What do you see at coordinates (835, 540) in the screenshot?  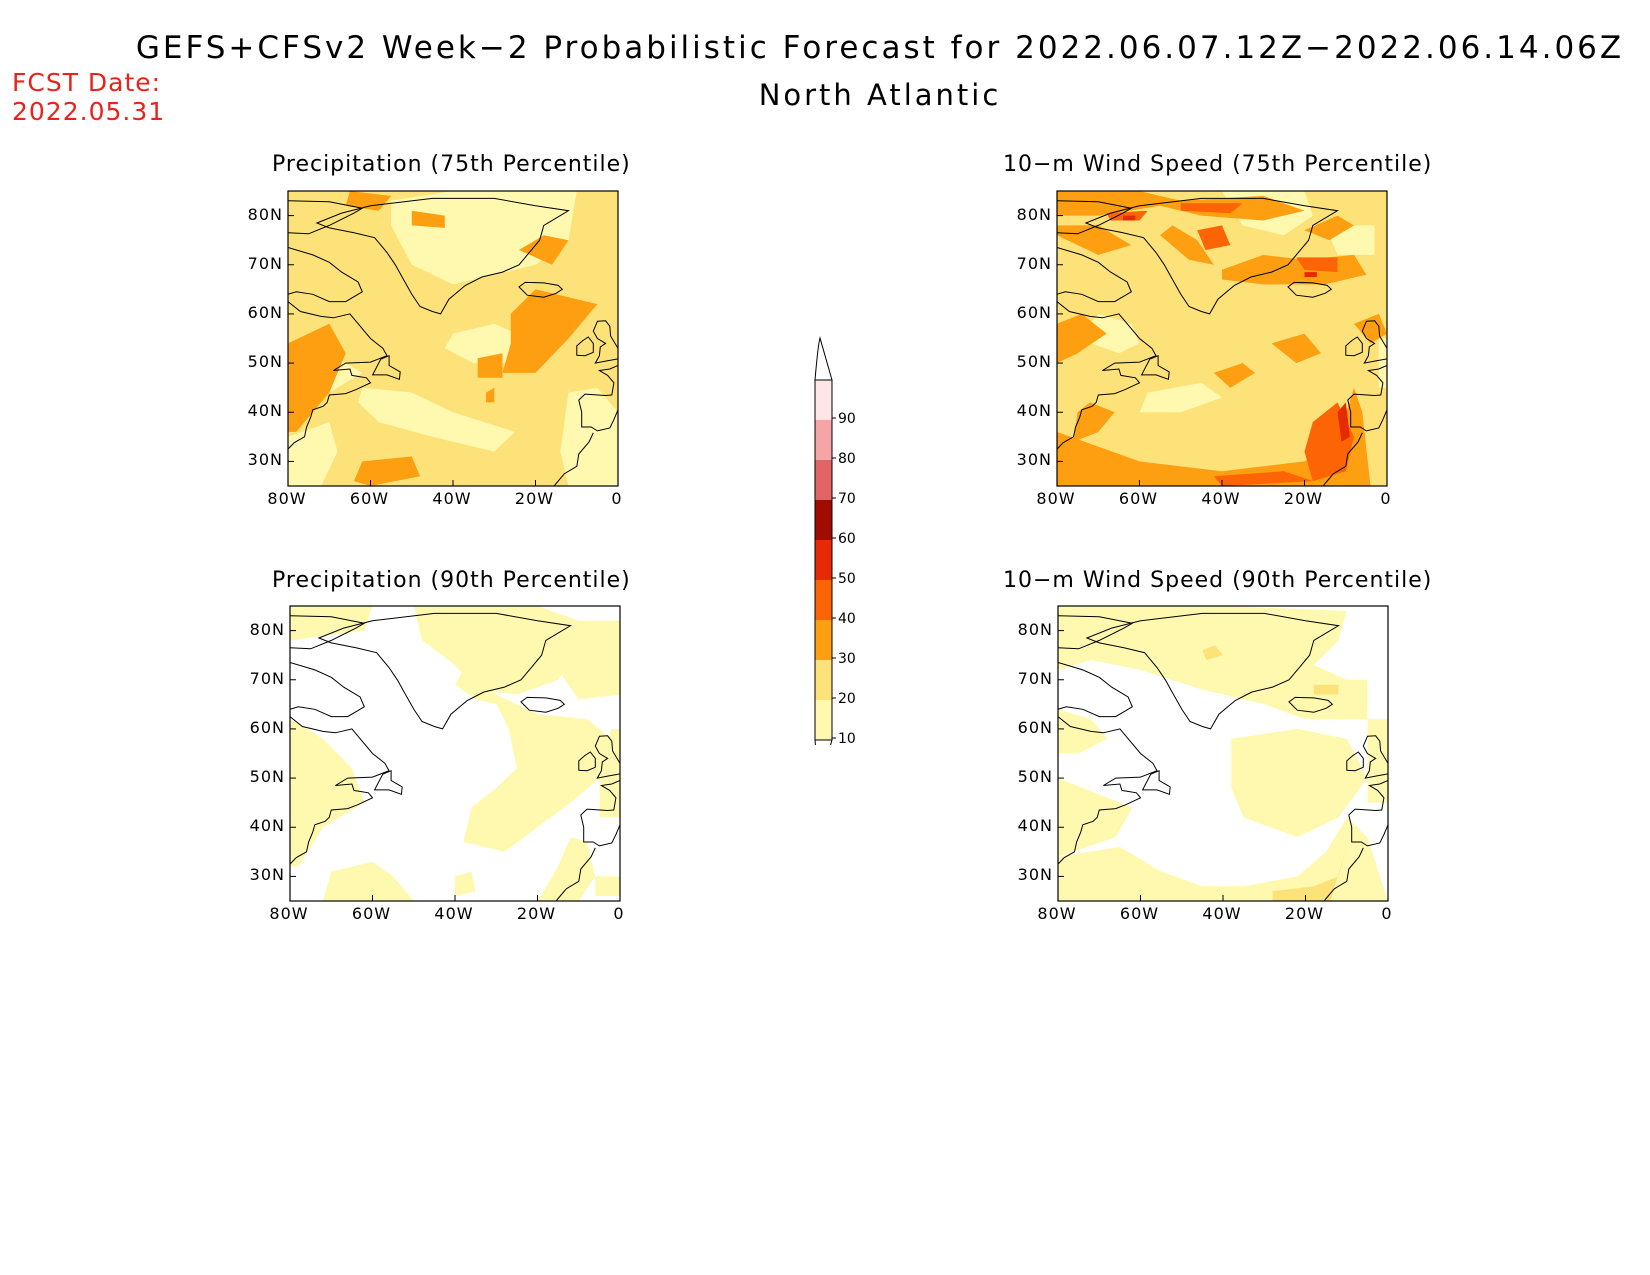 I see `colorbar-svg: 10 20 30 40 50 60 70 80 90` at bounding box center [835, 540].